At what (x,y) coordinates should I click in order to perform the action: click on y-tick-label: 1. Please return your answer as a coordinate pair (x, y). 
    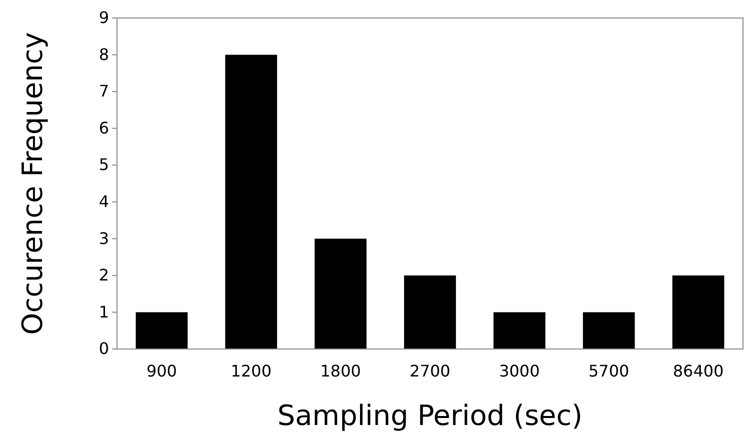
    Looking at the image, I should click on (103, 312).